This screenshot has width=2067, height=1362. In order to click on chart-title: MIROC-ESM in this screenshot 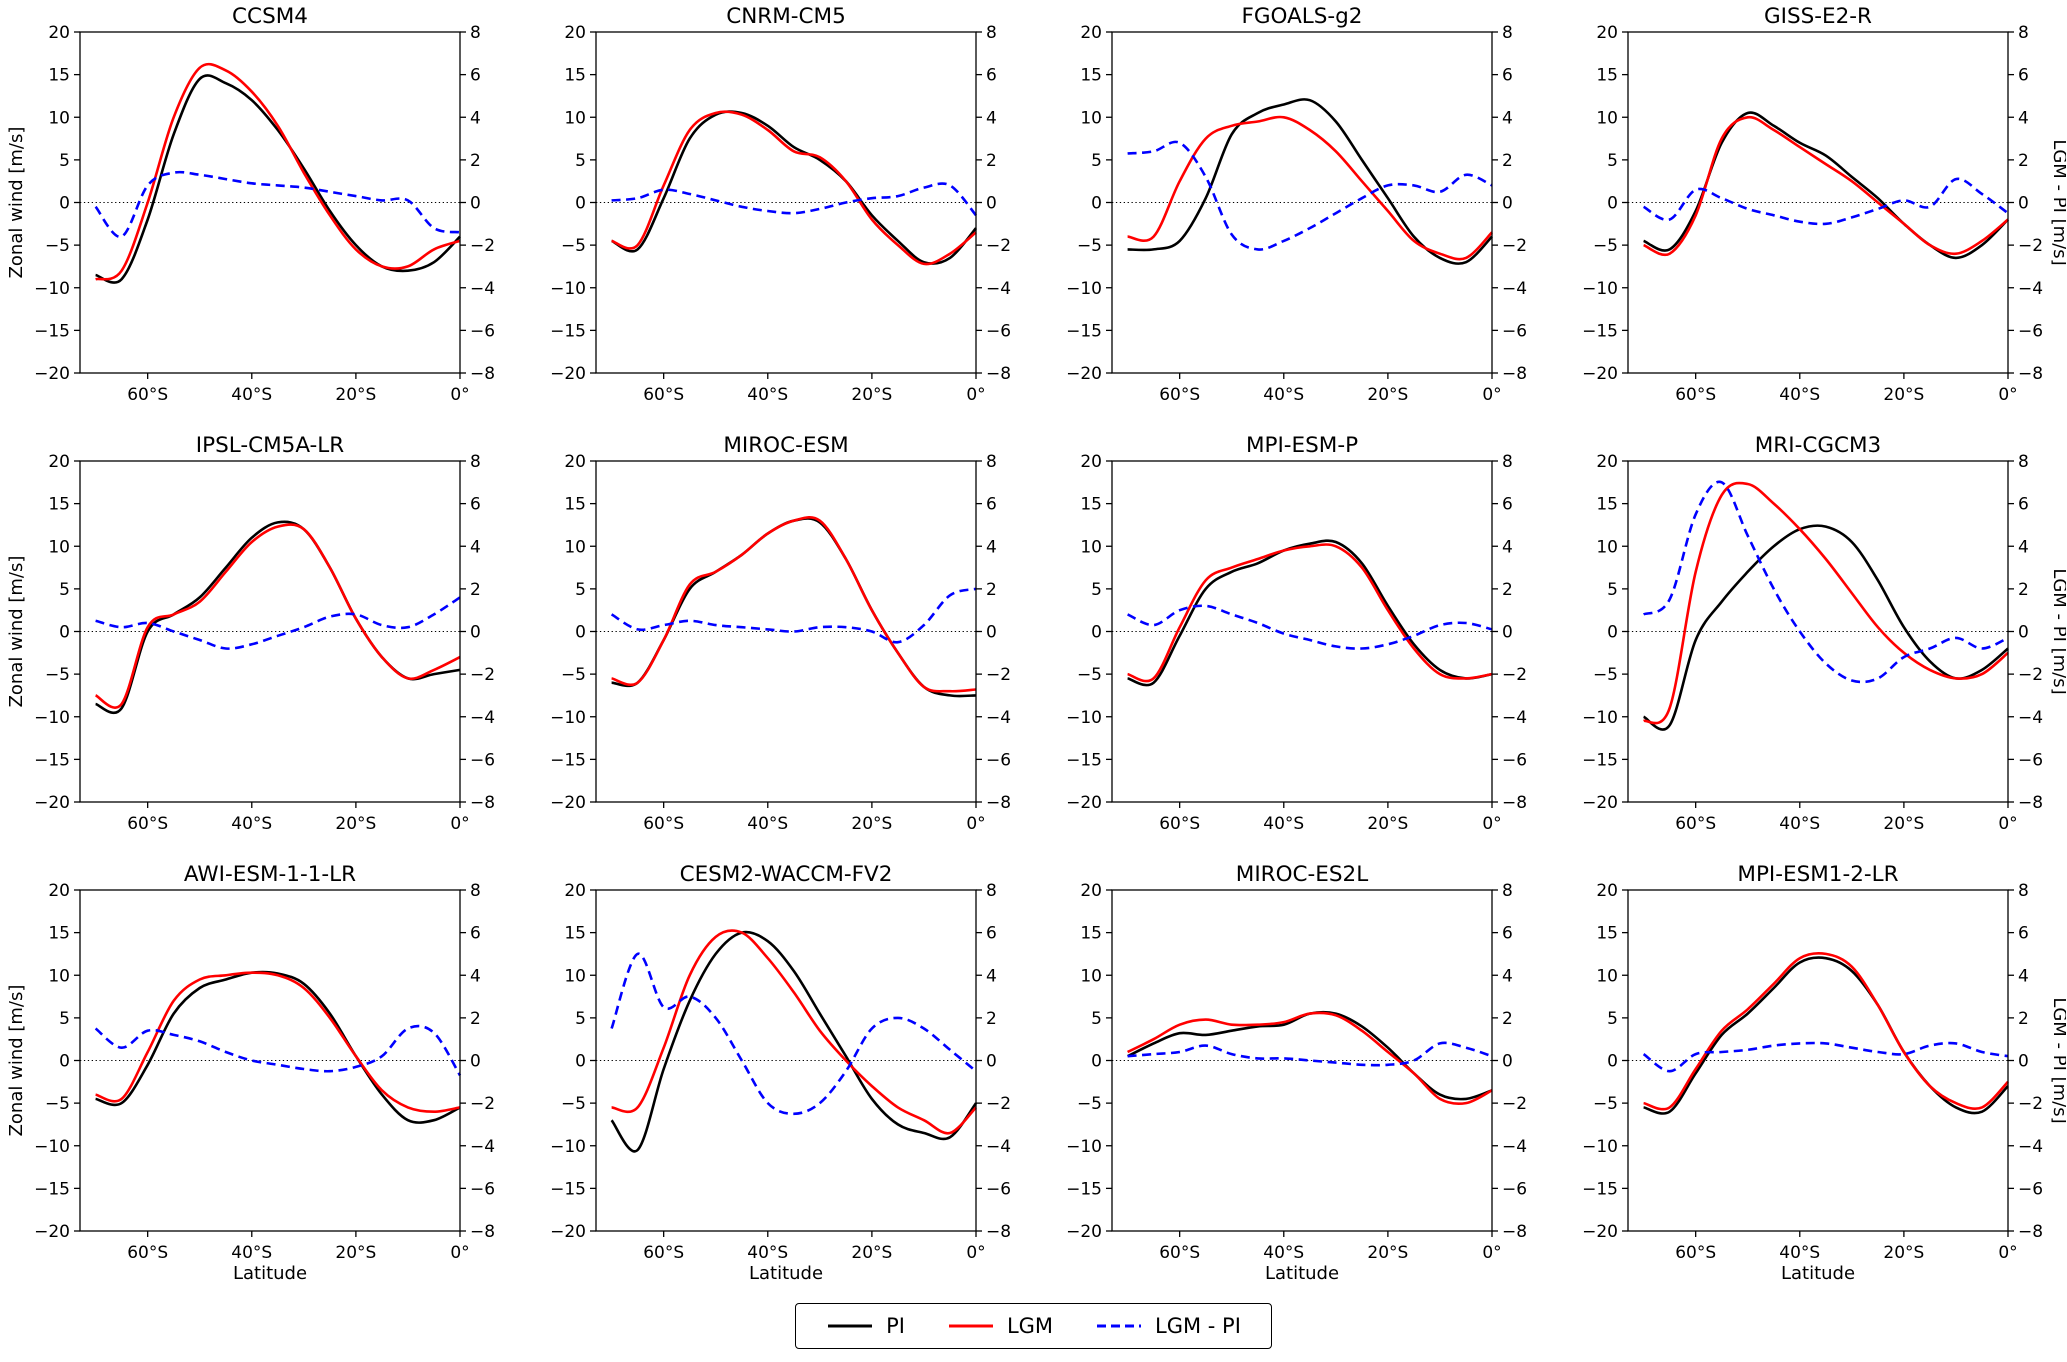, I will do `click(785, 445)`.